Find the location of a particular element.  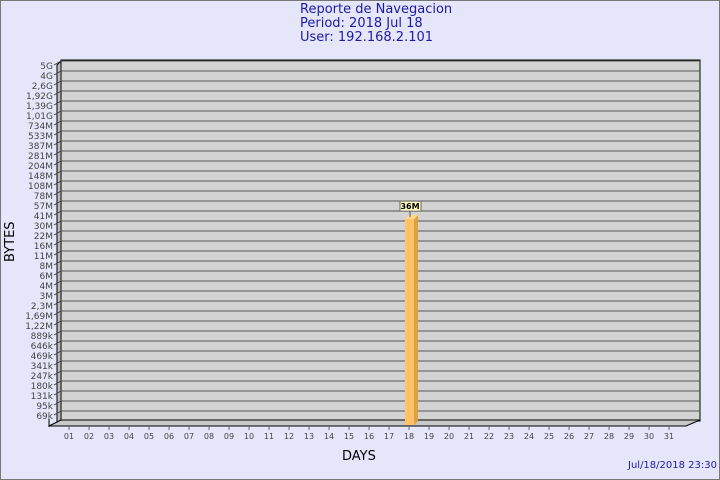

x-tick-label: 20 is located at coordinates (449, 436).